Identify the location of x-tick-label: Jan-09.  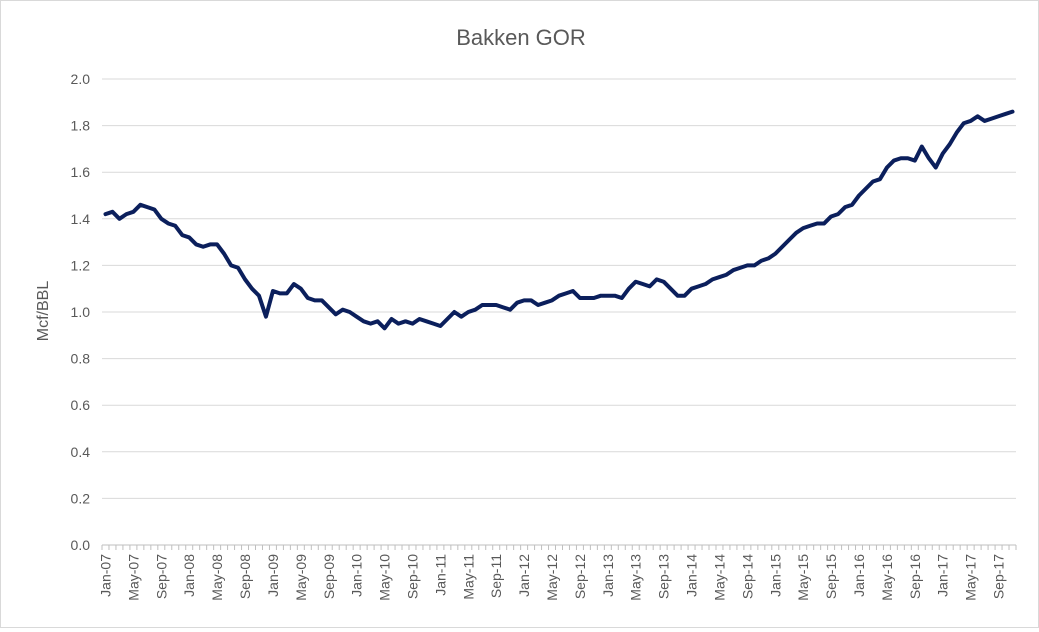
(273, 575).